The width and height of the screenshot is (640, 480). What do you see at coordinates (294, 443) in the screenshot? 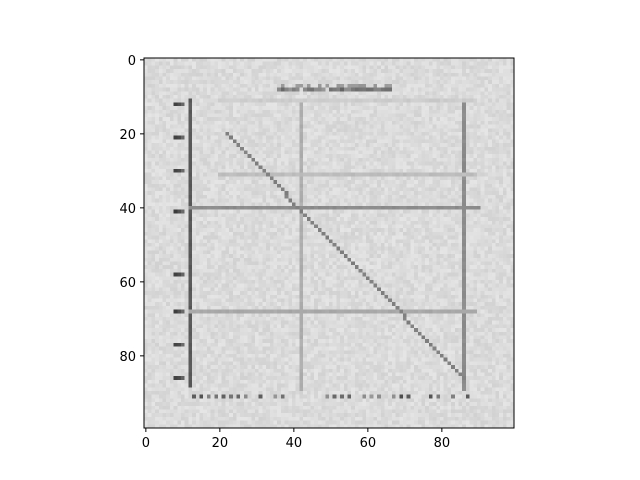
I see `x-tick-label: 40` at bounding box center [294, 443].